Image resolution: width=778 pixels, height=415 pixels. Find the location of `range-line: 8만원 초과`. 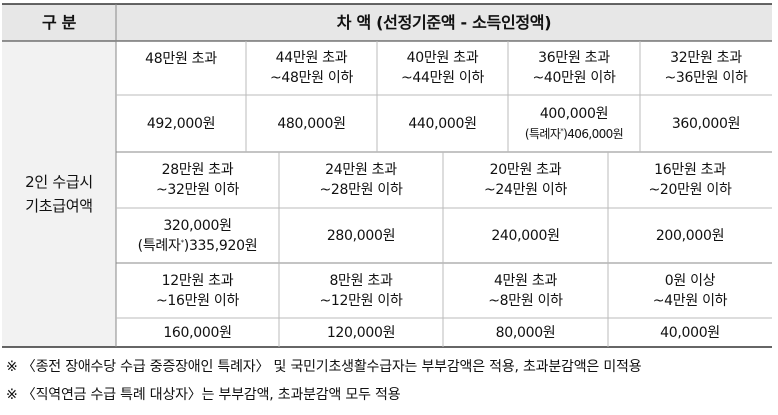

range-line: 8만원 초과 is located at coordinates (361, 280).